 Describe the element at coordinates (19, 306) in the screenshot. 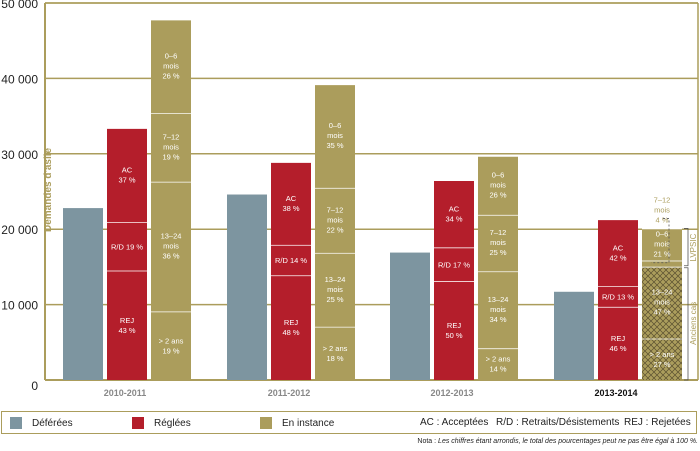

I see `y-tick-label: 10 000` at that location.